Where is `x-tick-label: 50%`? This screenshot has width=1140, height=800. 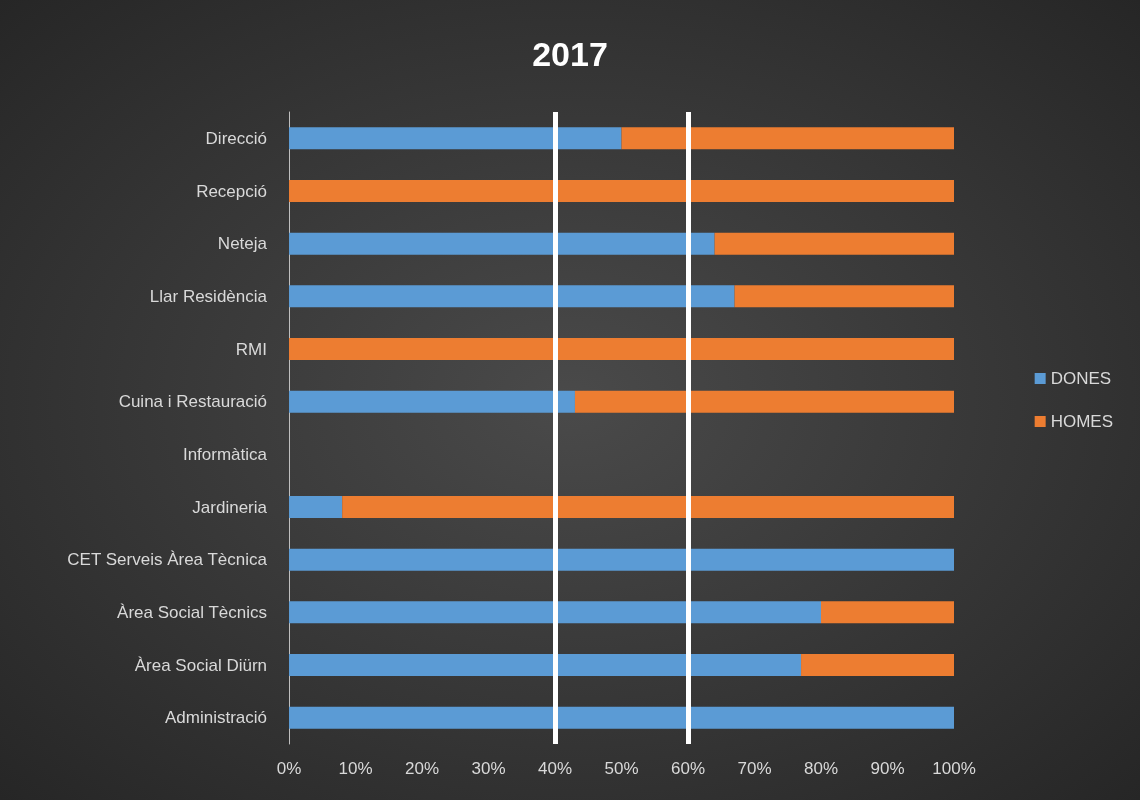
x-tick-label: 50% is located at coordinates (621, 768).